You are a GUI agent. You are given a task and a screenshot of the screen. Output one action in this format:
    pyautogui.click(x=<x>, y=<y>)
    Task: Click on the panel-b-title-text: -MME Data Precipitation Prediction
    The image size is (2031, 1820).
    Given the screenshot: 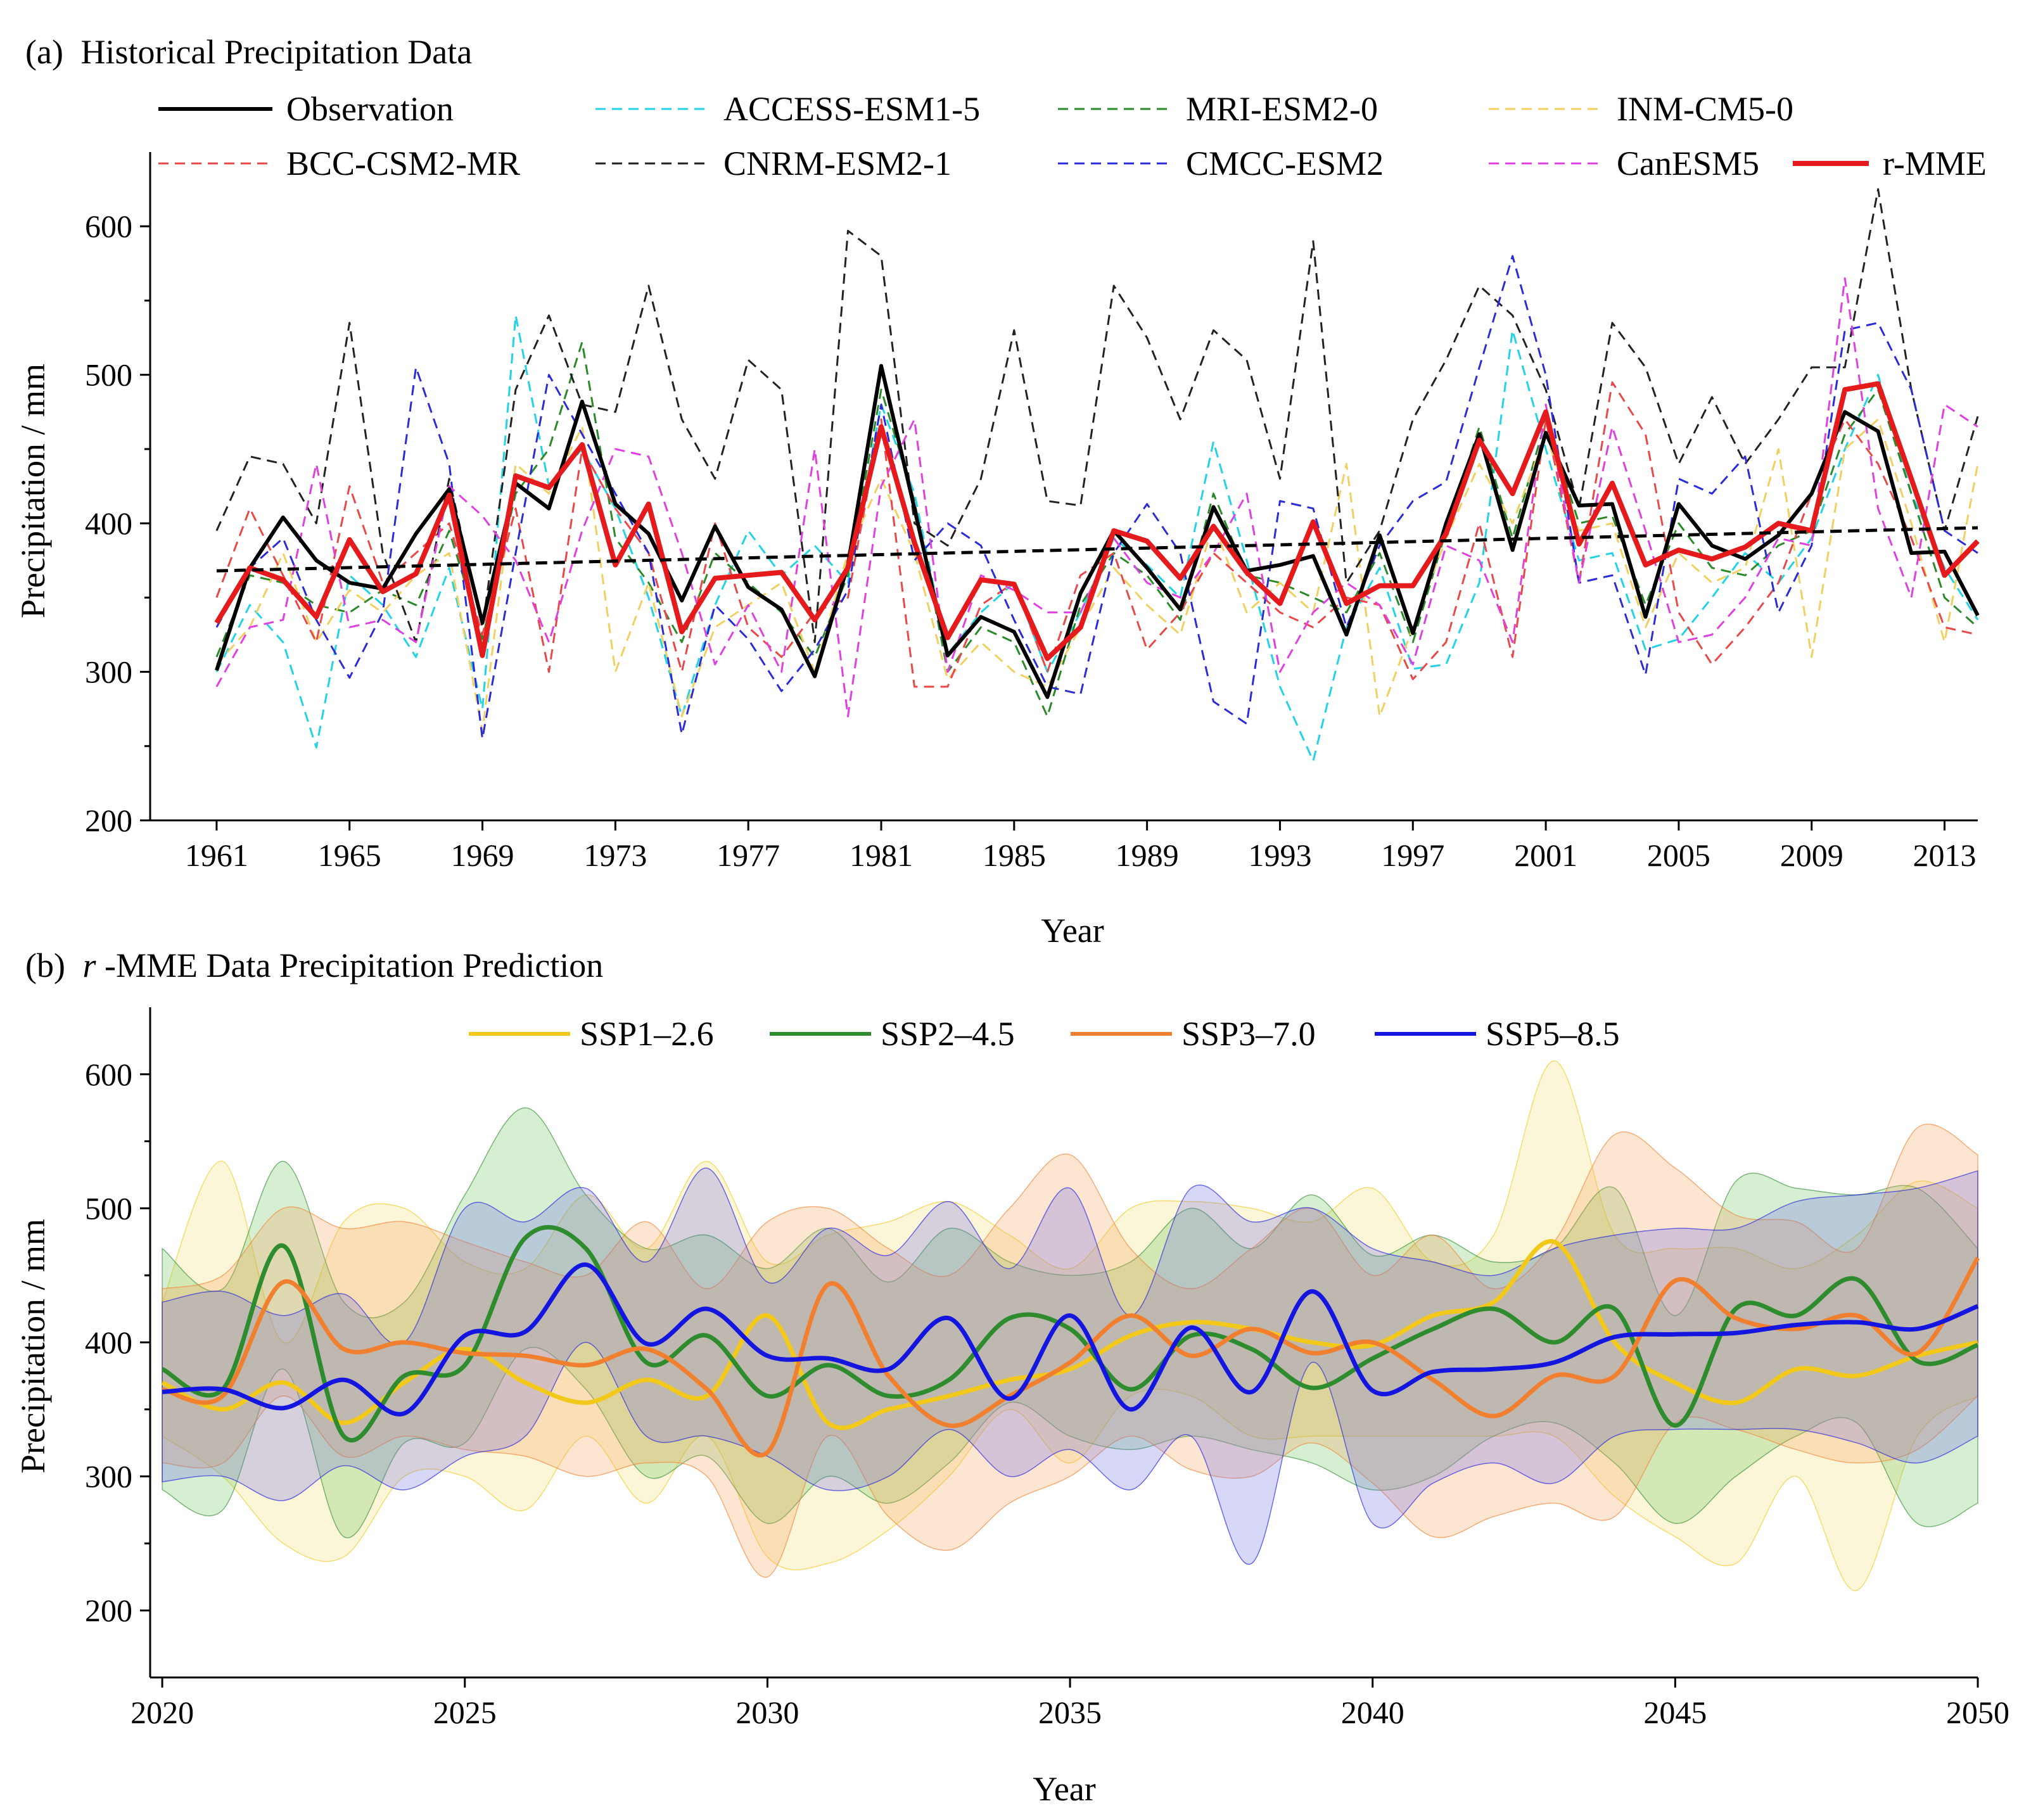 What is the action you would take?
    pyautogui.click(x=354, y=965)
    